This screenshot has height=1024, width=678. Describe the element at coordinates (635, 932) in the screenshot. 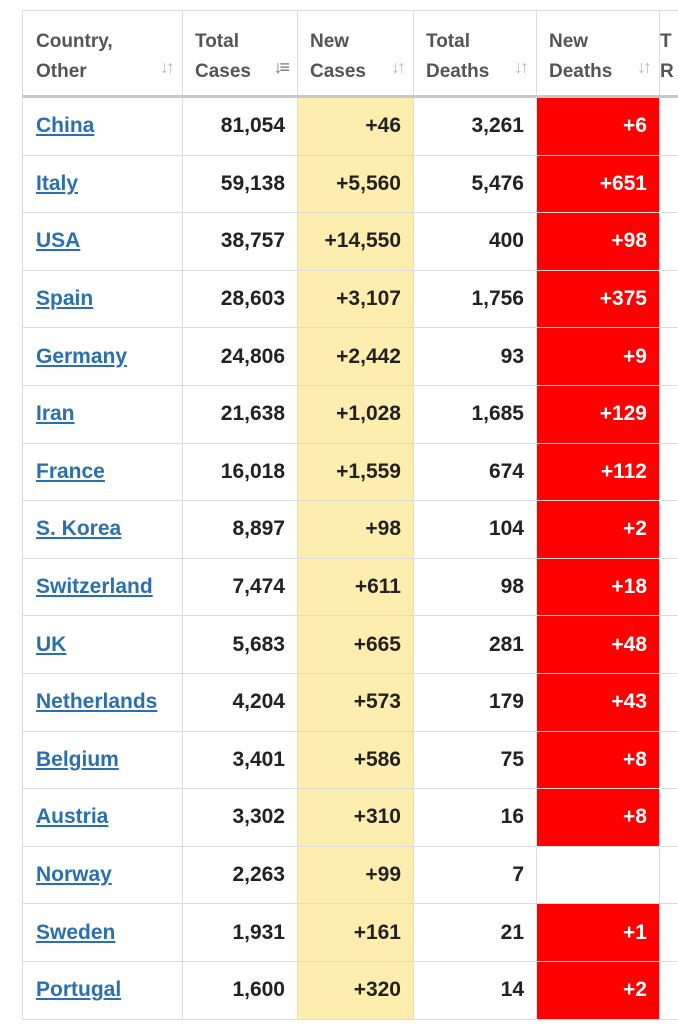

I see `new-deaths-value: +1` at that location.